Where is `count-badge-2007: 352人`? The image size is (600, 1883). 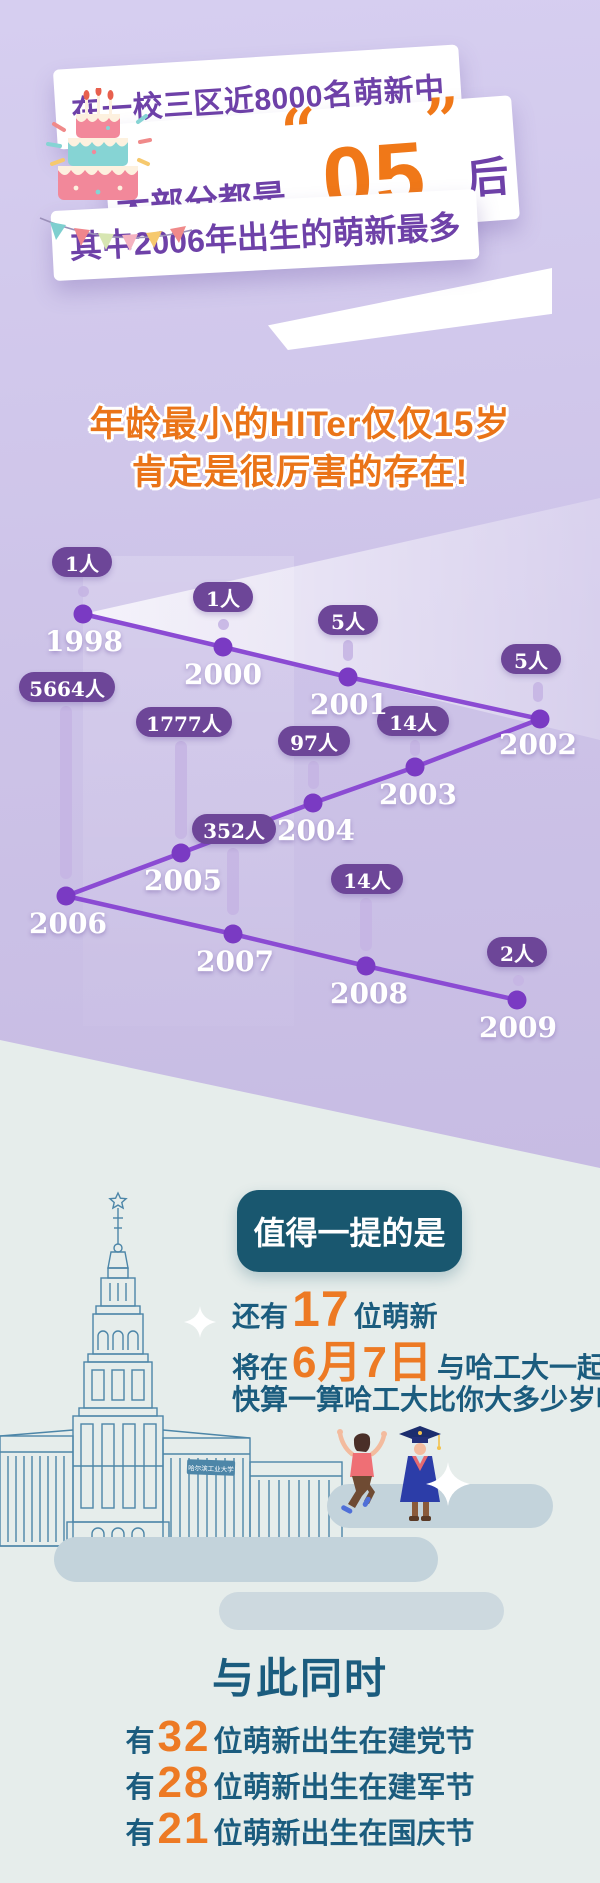
count-badge-2007: 352人 is located at coordinates (234, 829).